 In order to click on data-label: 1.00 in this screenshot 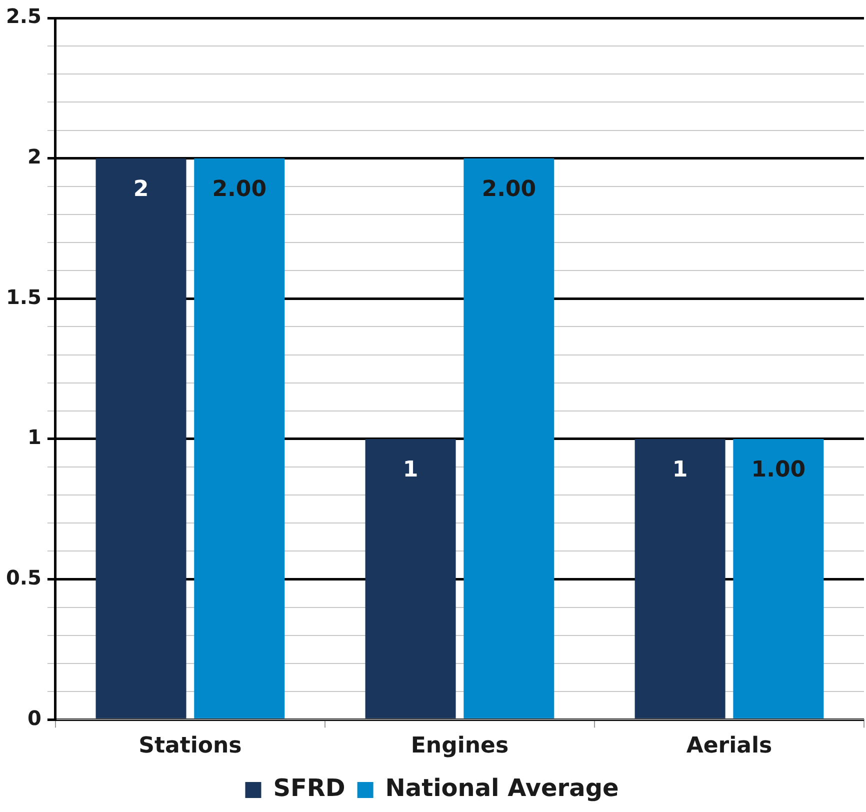, I will do `click(778, 470)`.